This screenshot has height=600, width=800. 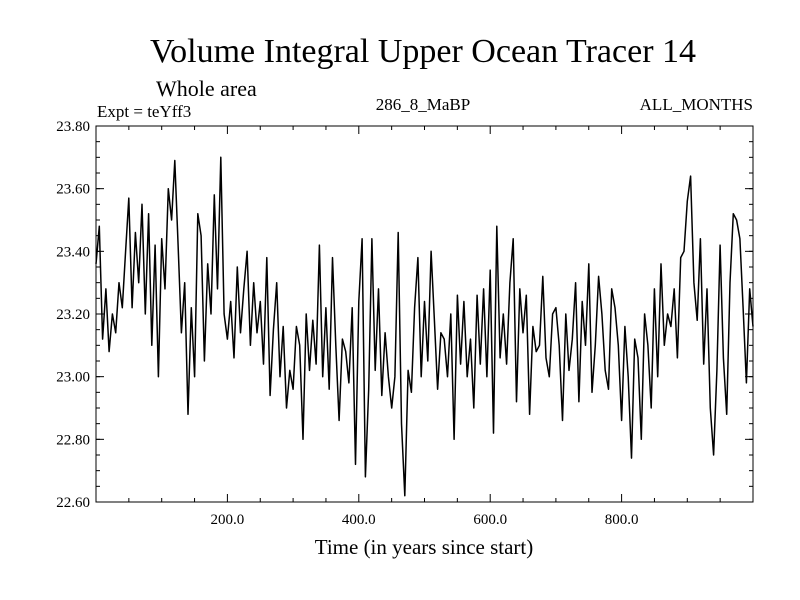 I want to click on x-tick-label: 800.0, so click(x=622, y=520).